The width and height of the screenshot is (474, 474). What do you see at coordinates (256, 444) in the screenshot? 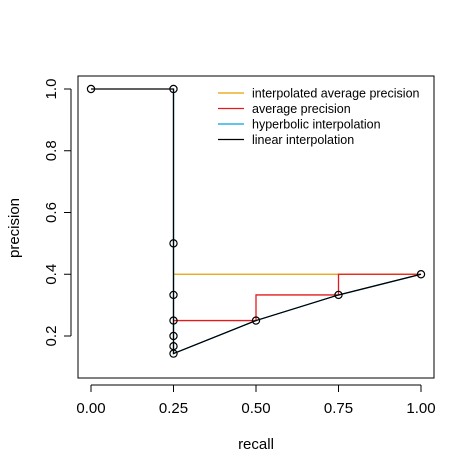
I see `x-axis-title: recall` at bounding box center [256, 444].